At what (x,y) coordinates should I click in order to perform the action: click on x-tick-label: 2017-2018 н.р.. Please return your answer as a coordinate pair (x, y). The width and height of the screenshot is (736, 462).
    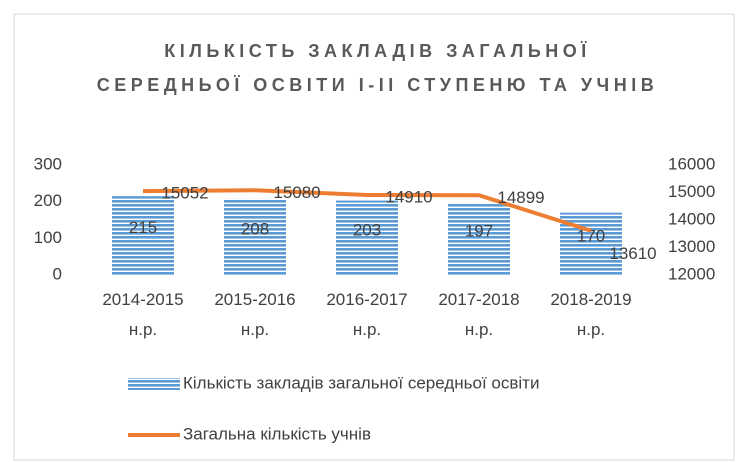
    Looking at the image, I should click on (479, 314).